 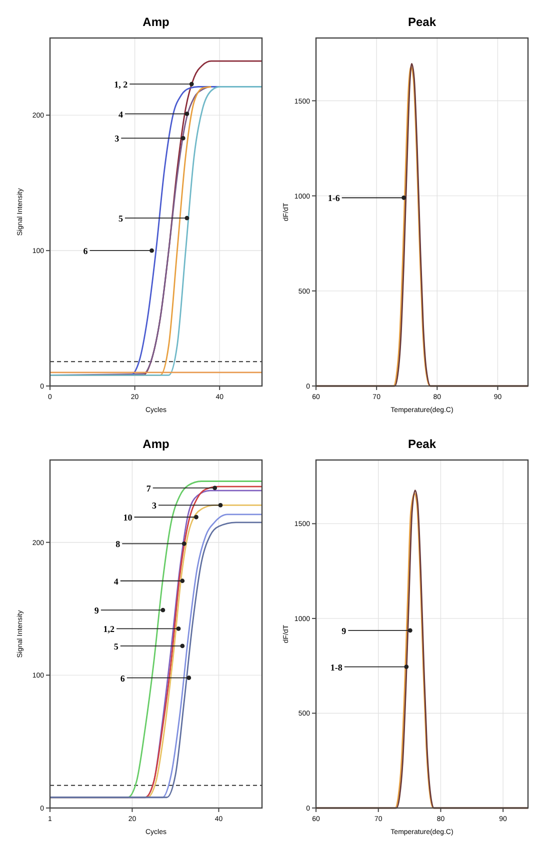 What do you see at coordinates (109, 629) in the screenshot?
I see `annotation: 1,2` at bounding box center [109, 629].